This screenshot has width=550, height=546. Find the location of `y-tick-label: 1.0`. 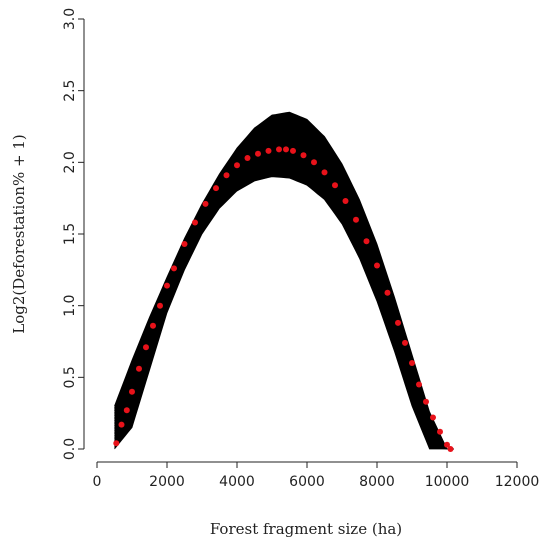

y-tick-label: 1.0 is located at coordinates (70, 306).